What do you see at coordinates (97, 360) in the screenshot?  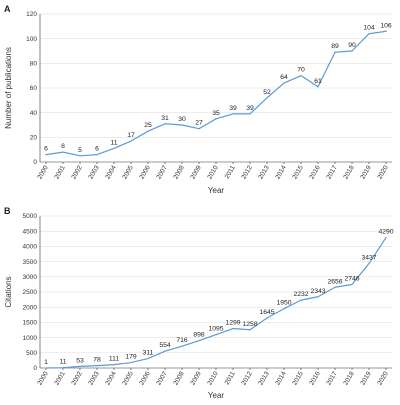 I see `panel-b-data-label: 78` at bounding box center [97, 360].